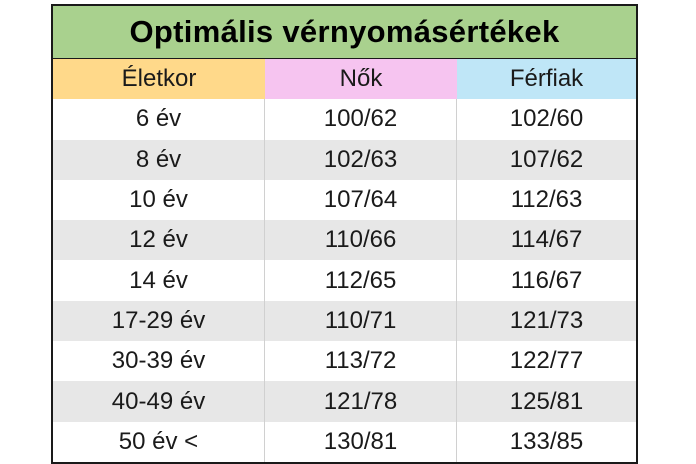  Describe the element at coordinates (546, 159) in the screenshot. I see `men-value-cell: 107/62` at that location.